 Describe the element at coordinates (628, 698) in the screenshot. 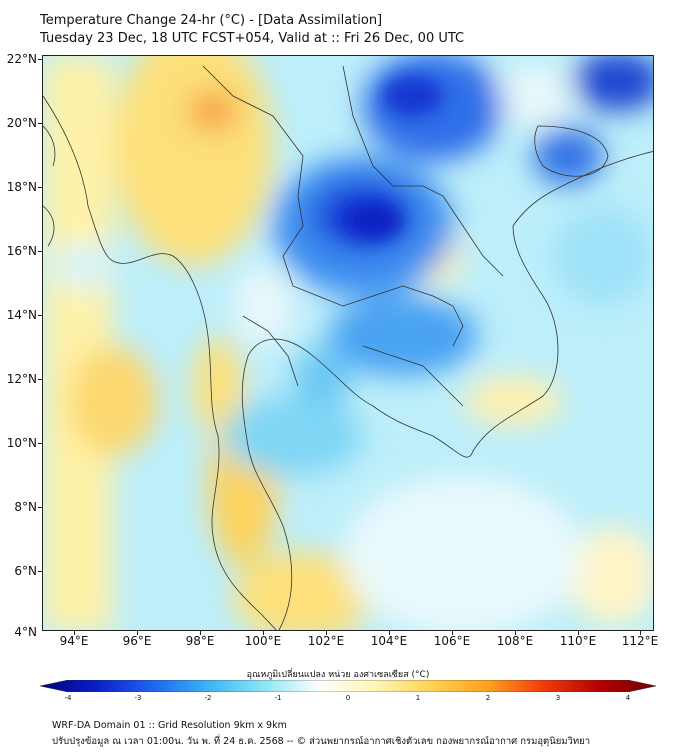

I see `colorbar-tick: 4` at that location.